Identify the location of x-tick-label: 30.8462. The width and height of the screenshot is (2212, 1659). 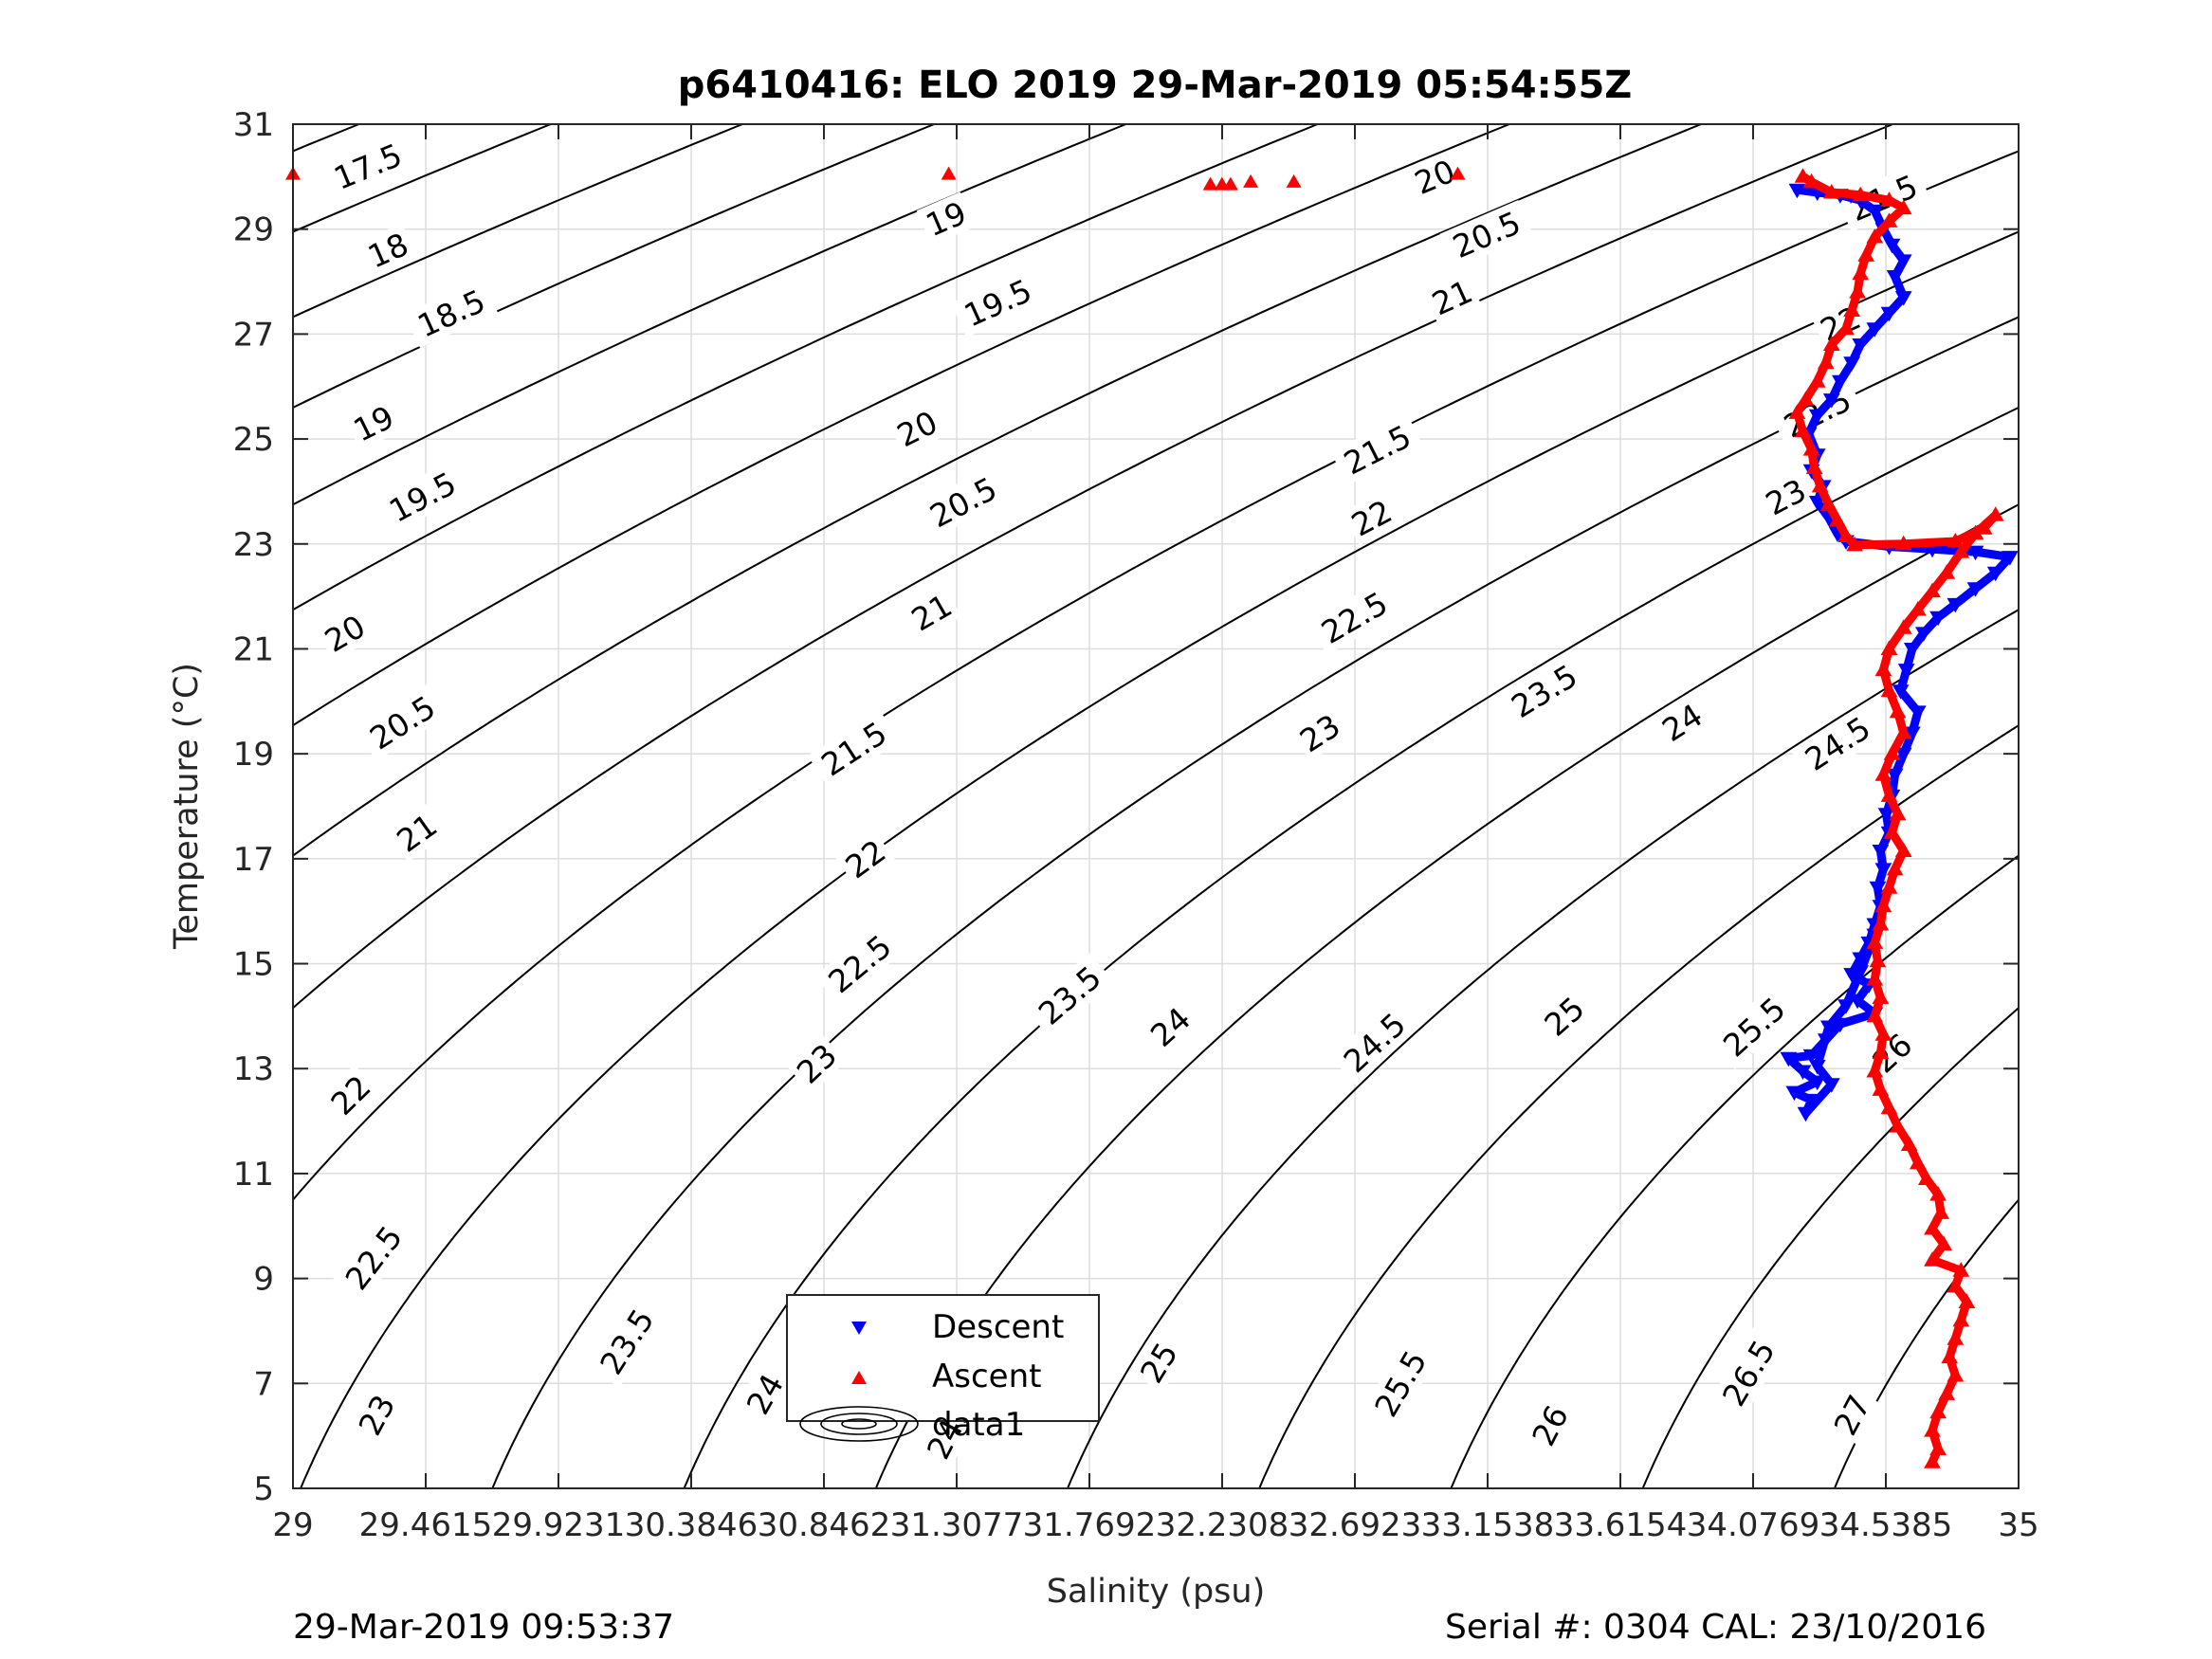
(824, 1525).